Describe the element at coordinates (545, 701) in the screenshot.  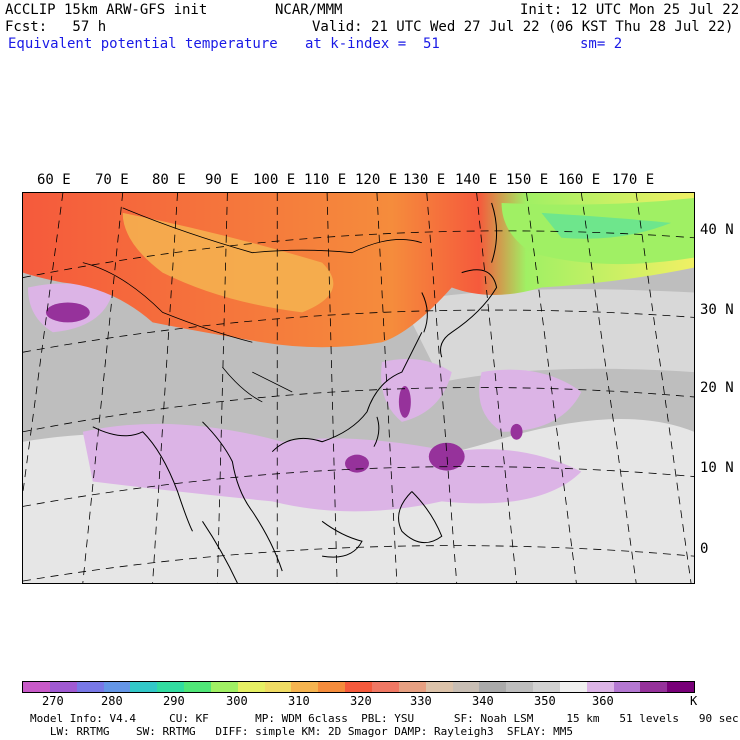
I see `colorbar-tick: 350` at that location.